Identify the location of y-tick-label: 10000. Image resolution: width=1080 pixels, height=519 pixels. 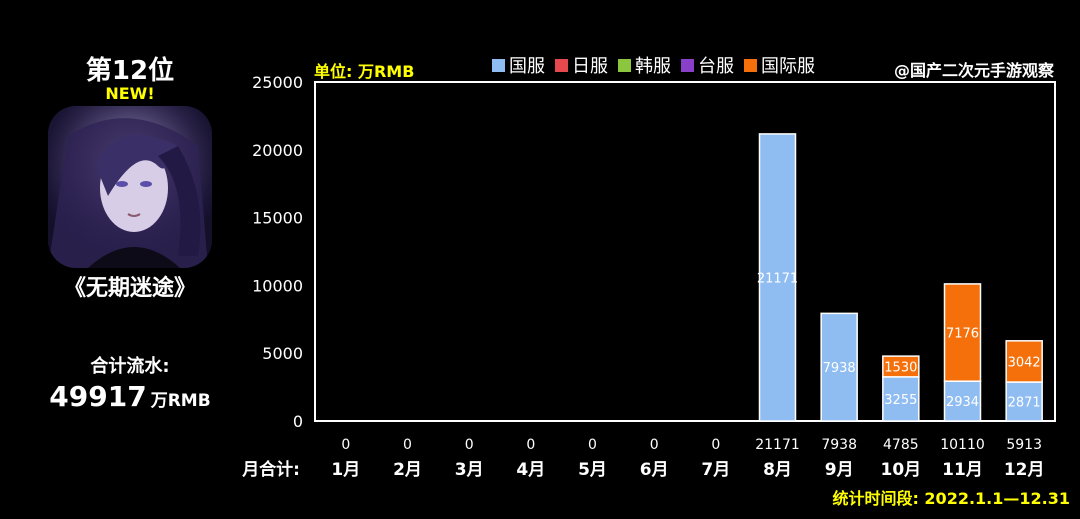
(277, 285).